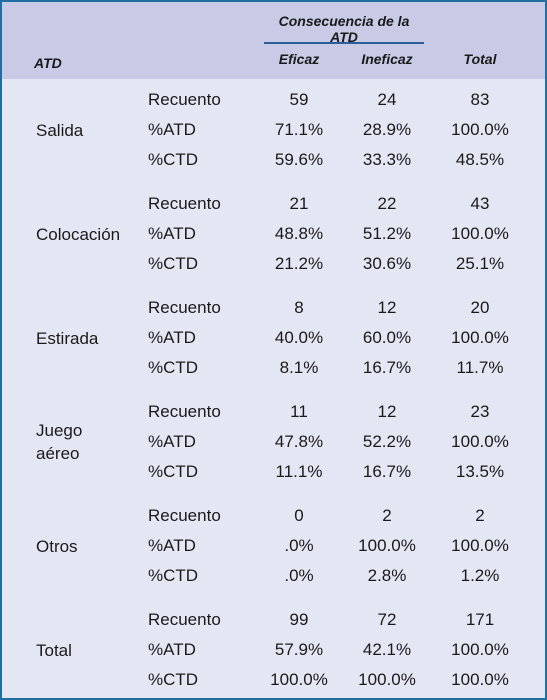 Image resolution: width=547 pixels, height=700 pixels. I want to click on cell-ineficaz: 51.2%, so click(387, 233).